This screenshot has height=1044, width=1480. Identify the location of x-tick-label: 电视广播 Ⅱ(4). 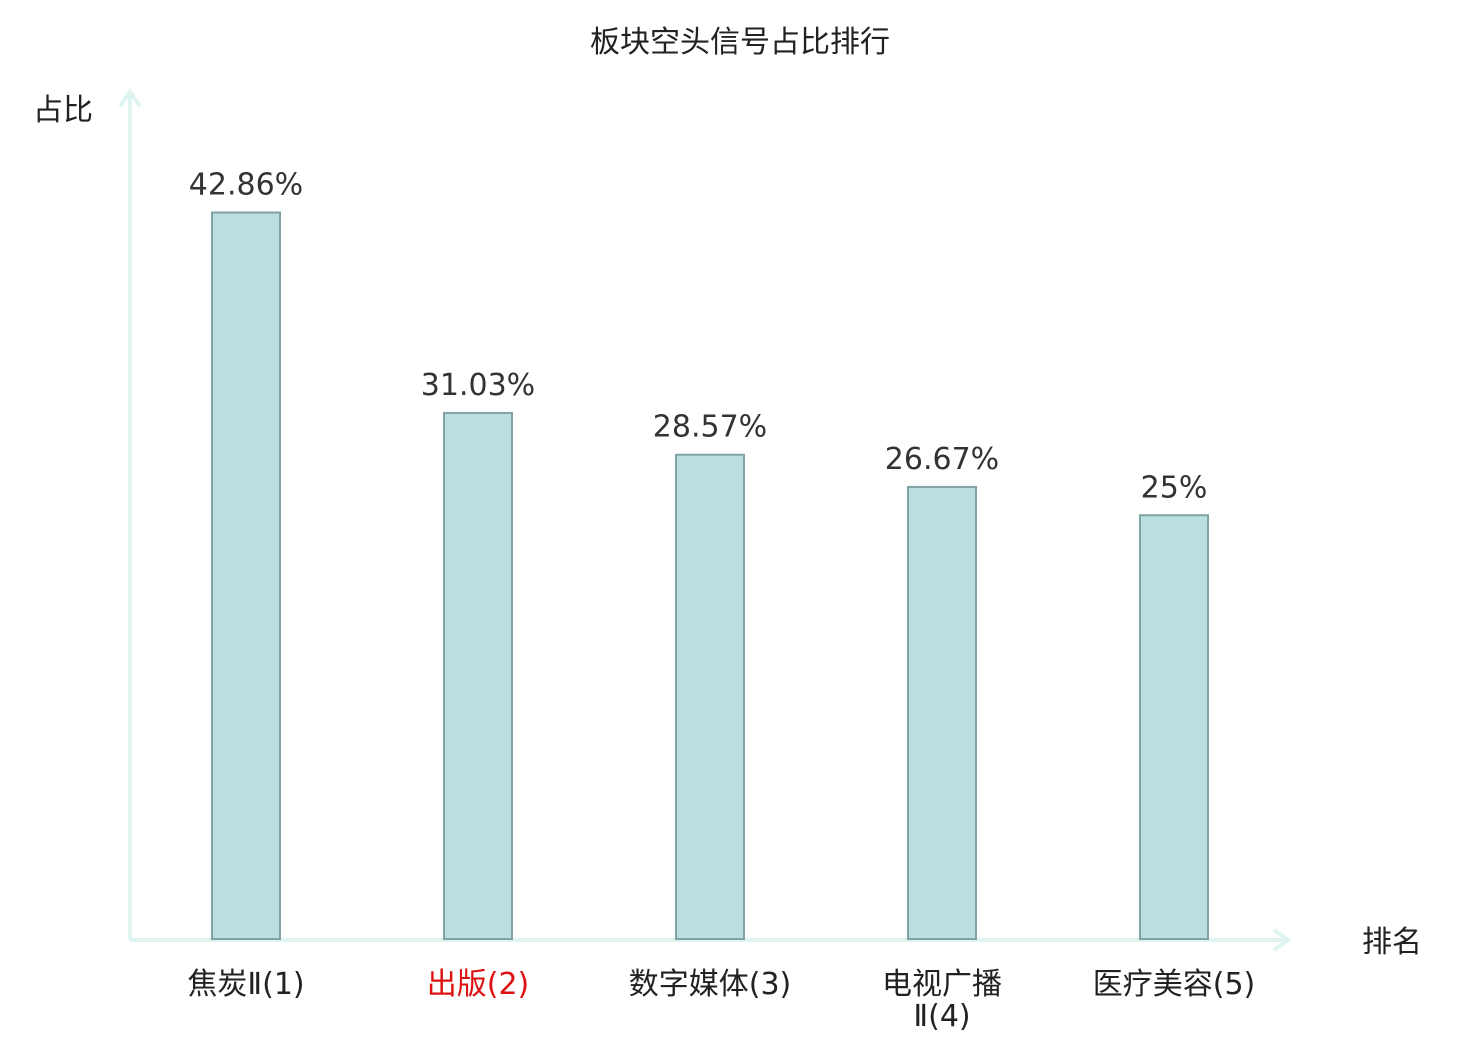
(942, 1000).